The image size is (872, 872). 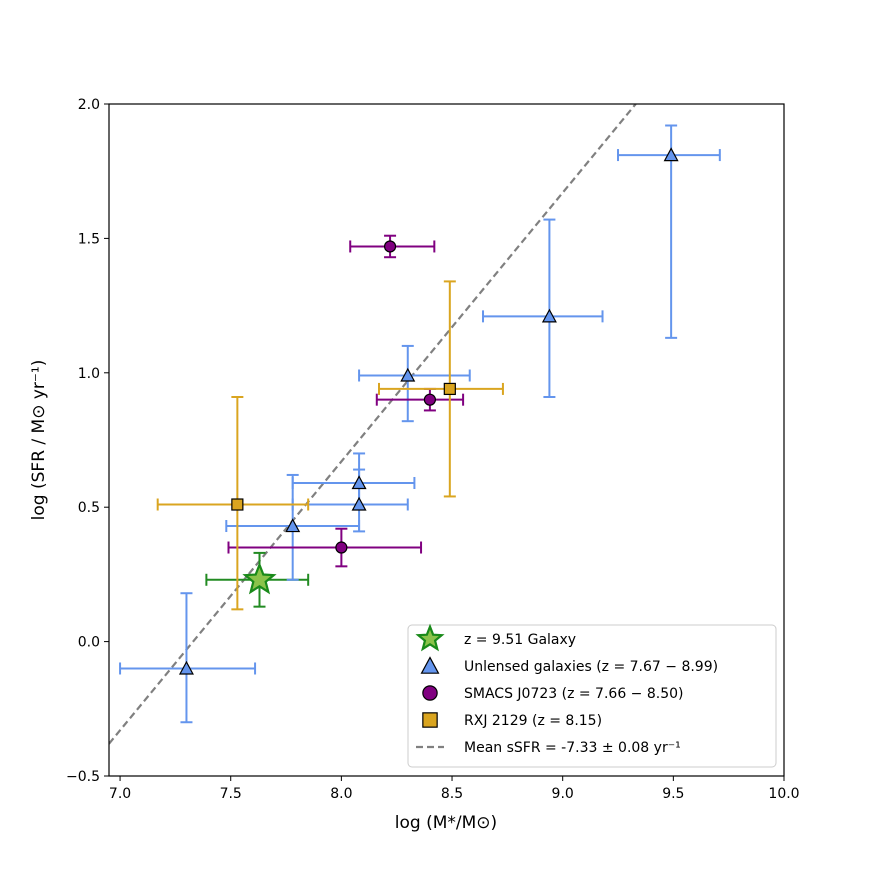 I want to click on x-tick-label: 9.5, so click(x=673, y=794).